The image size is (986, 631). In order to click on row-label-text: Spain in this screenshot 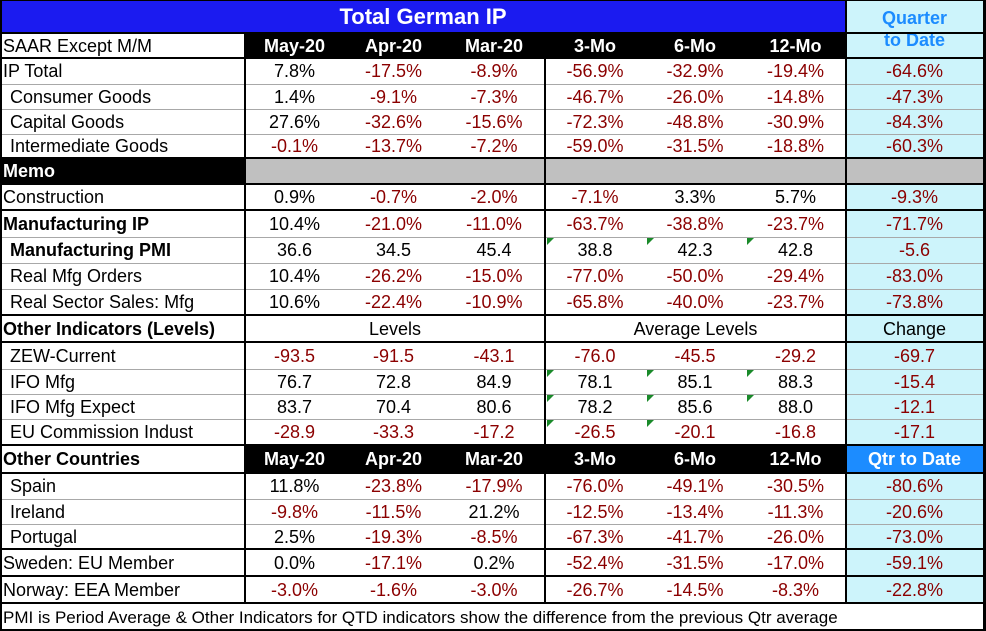, I will do `click(33, 486)`.